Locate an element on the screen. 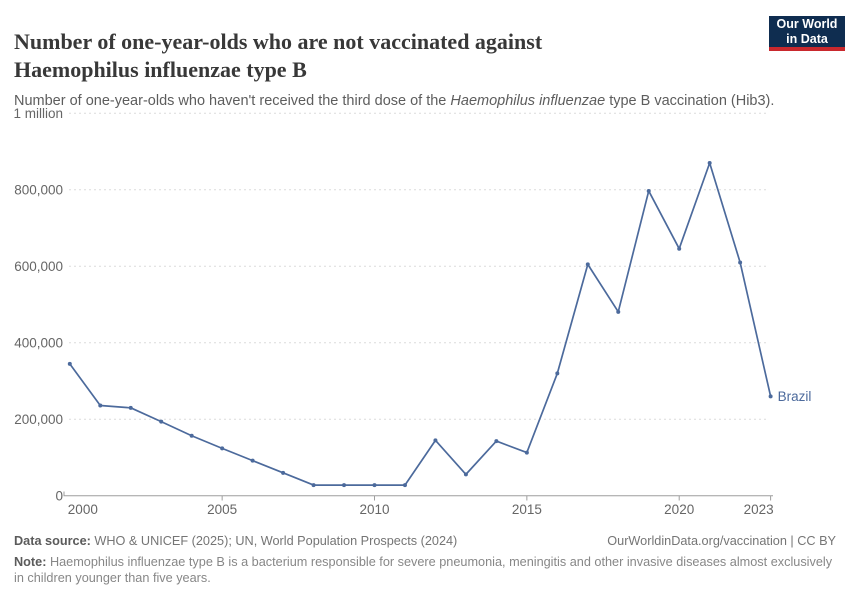 Image resolution: width=850 pixels, height=600 pixels. series-label: Brazil is located at coordinates (795, 396).